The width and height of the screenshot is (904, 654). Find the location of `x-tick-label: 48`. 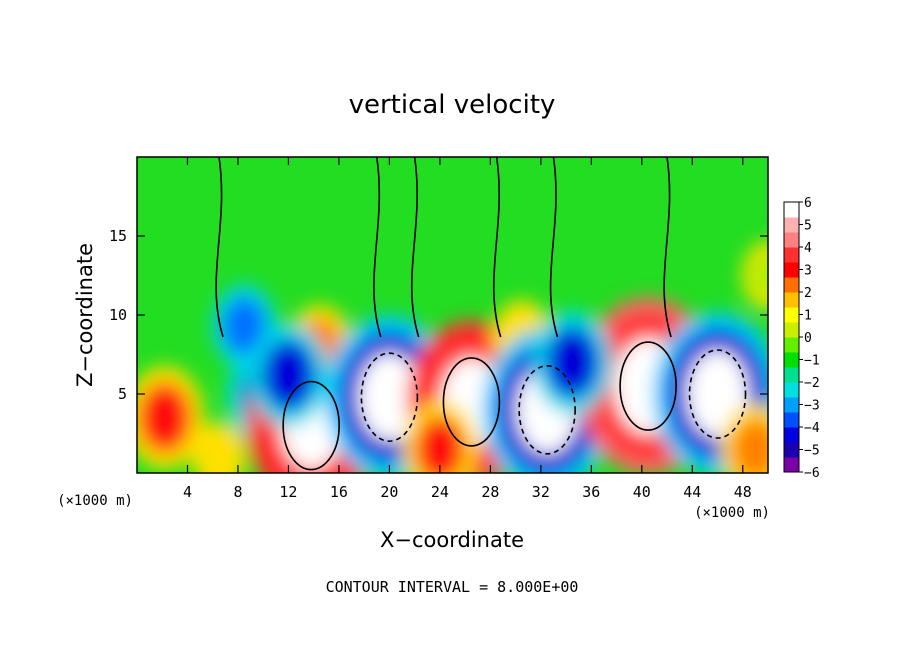

x-tick-label: 48 is located at coordinates (743, 492).